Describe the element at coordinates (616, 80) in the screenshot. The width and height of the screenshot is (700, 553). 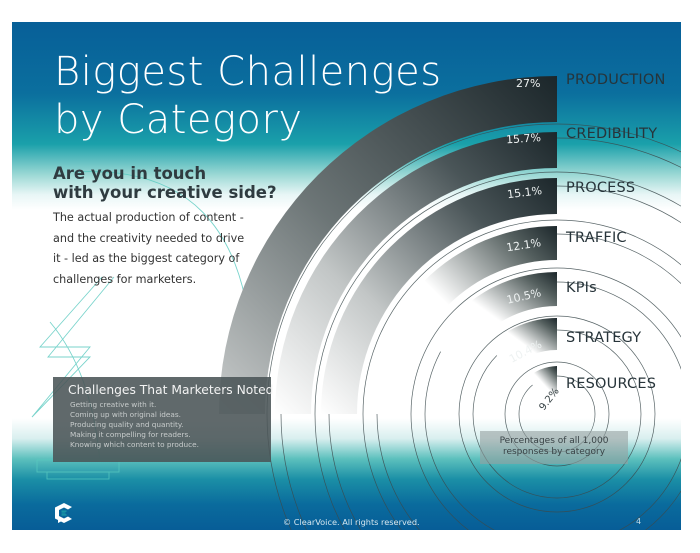
I see `category-label-production: PRODUCTION` at that location.